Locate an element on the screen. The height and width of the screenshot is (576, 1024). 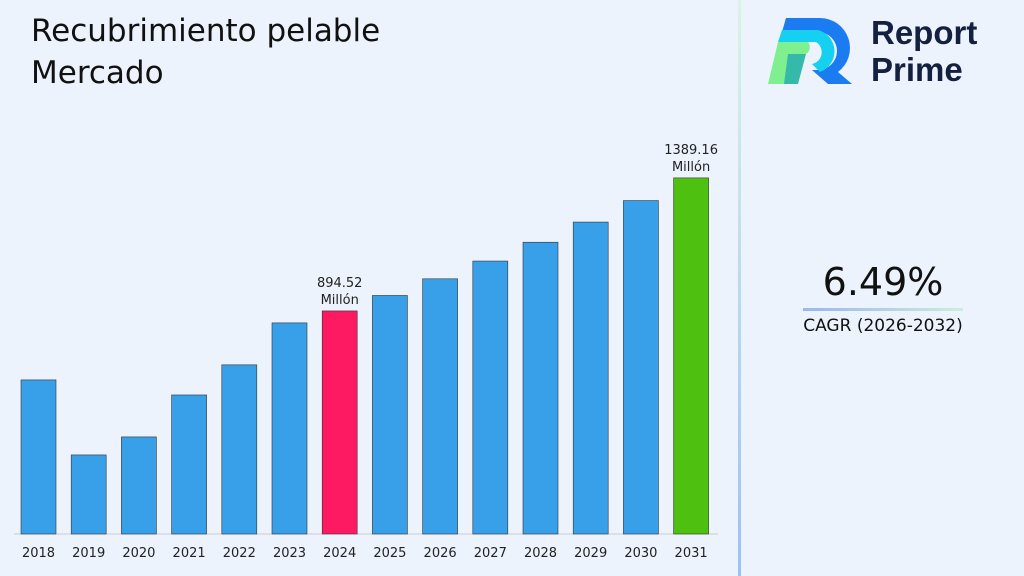
divider is located at coordinates (739, 288).